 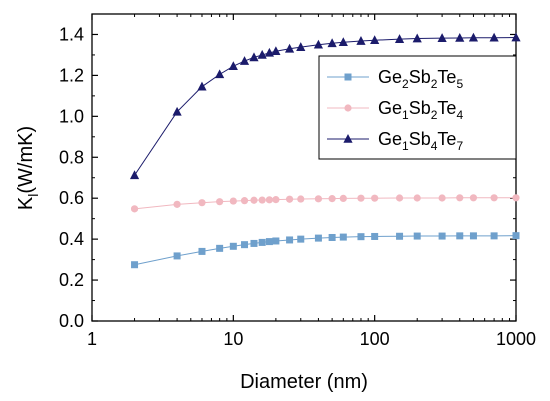 I want to click on x-tick-label: 100, so click(x=375, y=339).